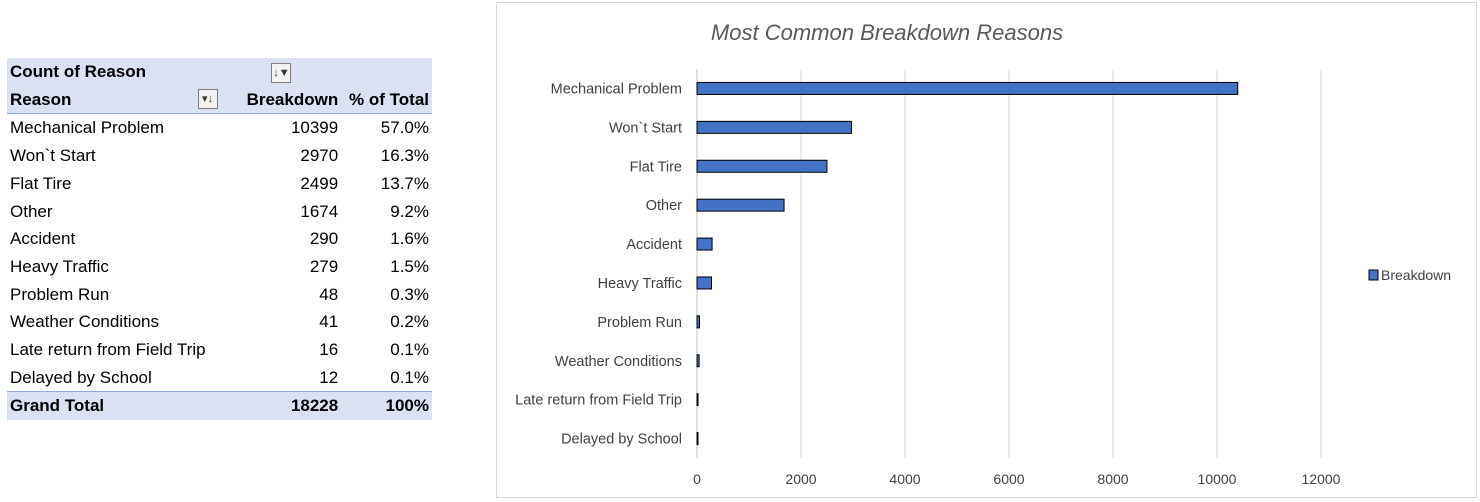  What do you see at coordinates (219, 350) in the screenshot?
I see `pivot-row: Late return from Field Trip 16 0.1%` at bounding box center [219, 350].